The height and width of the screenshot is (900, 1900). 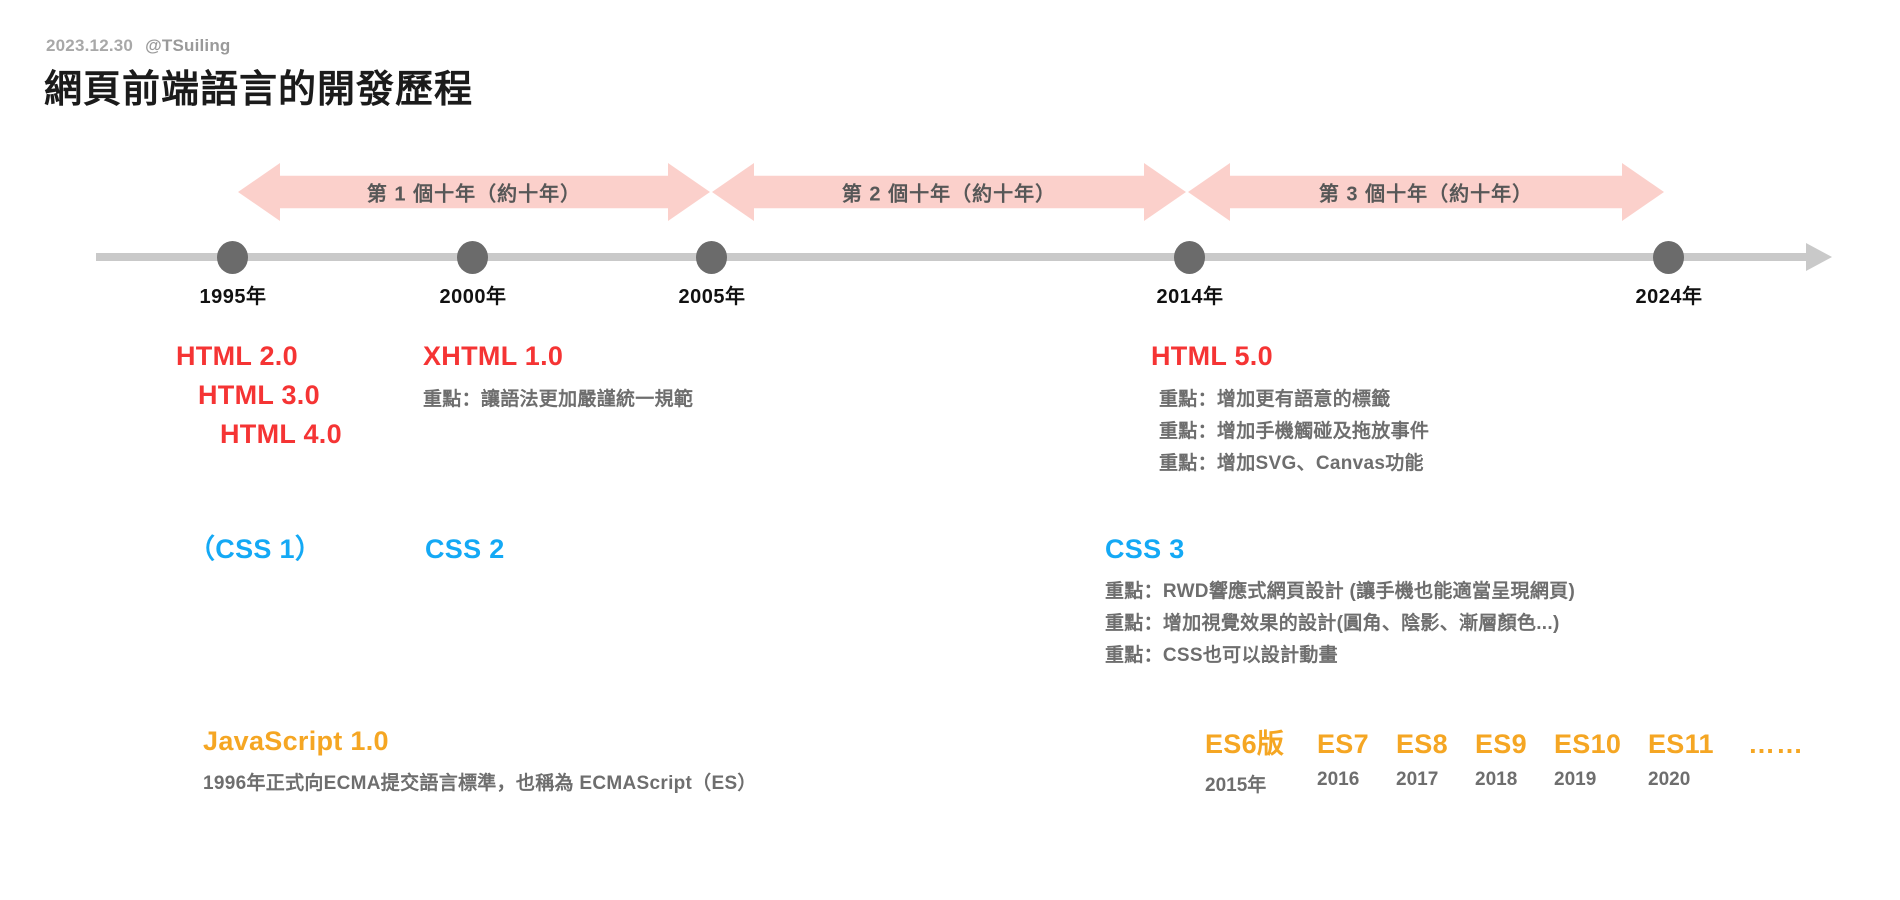 I want to click on css3-note-1: 重點：RWD響應式網頁設計 (讓手機也能適當呈現網頁), so click(x=1340, y=592).